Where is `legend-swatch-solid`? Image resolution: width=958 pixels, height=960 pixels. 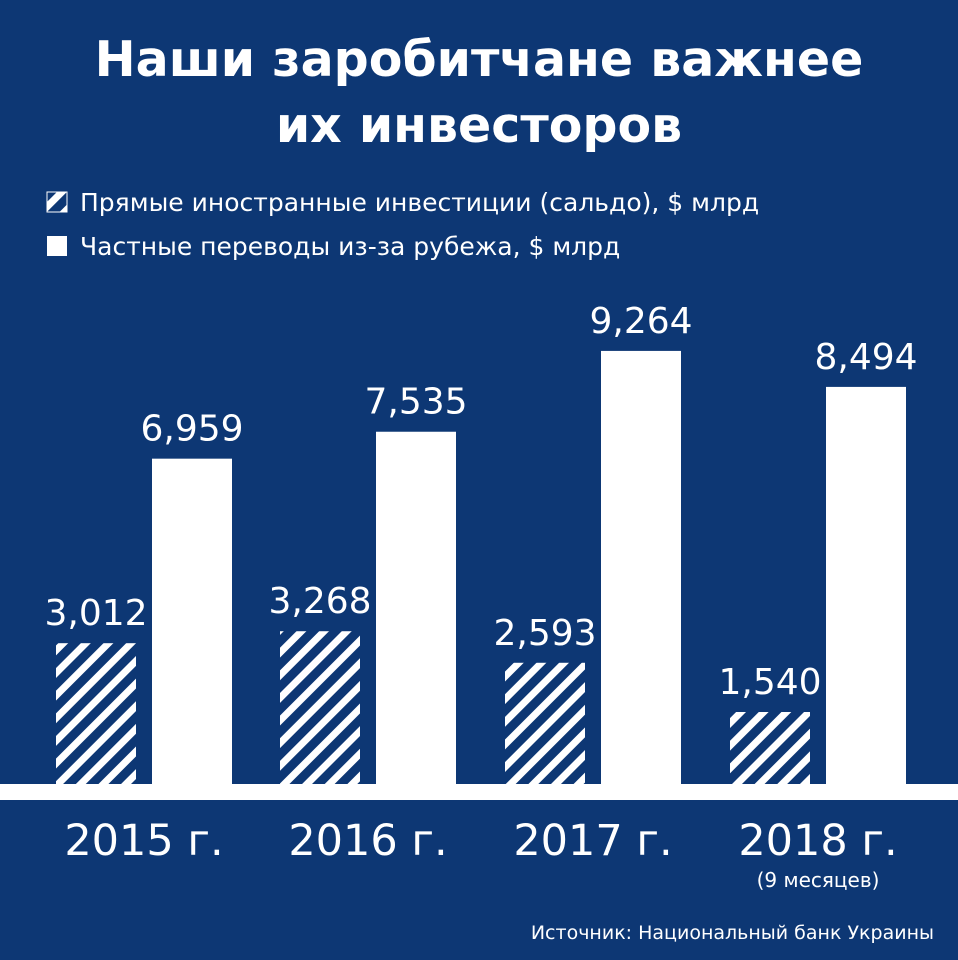 legend-swatch-solid is located at coordinates (57, 246).